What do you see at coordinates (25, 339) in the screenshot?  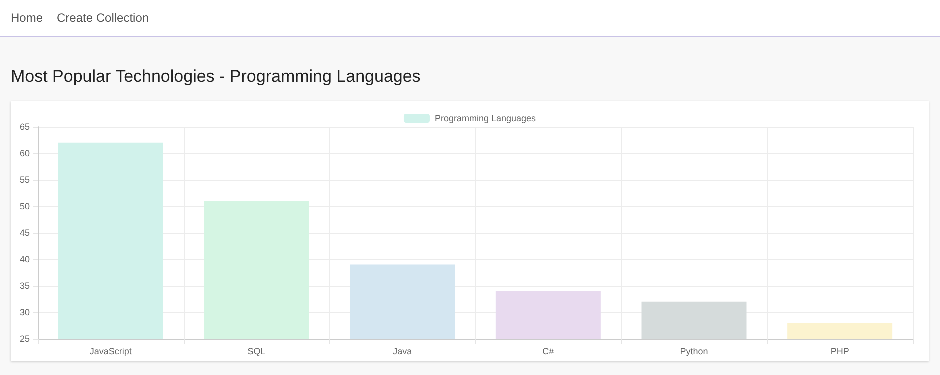 I see `y-tick-label: 25` at bounding box center [25, 339].